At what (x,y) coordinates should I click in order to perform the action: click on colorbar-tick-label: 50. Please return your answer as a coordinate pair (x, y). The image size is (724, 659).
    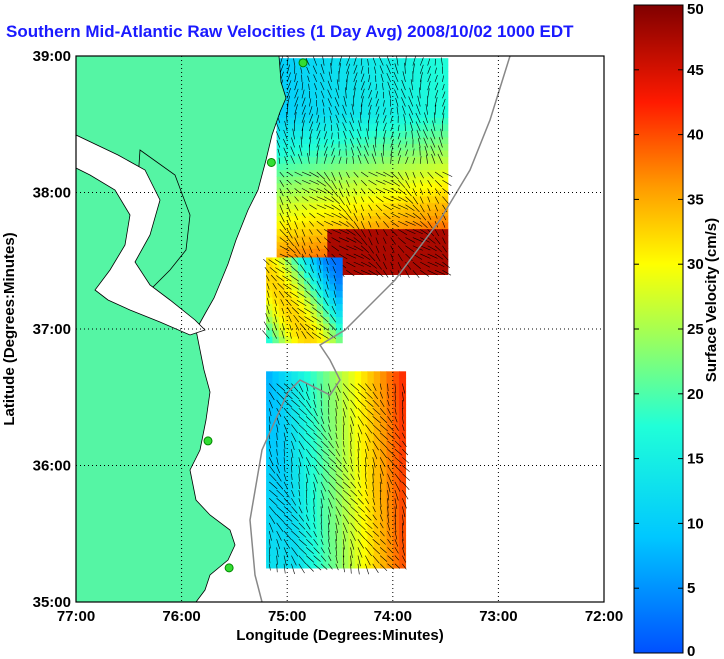
    Looking at the image, I should click on (695, 9).